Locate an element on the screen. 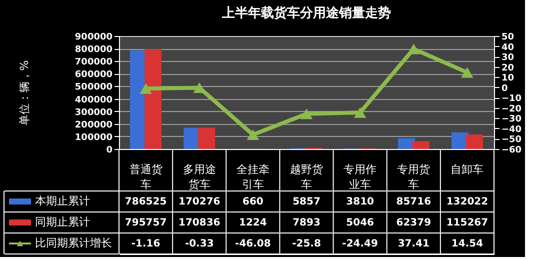 Image resolution: width=550 pixels, height=260 pixels. y2-tick-label: 10 is located at coordinates (508, 79).